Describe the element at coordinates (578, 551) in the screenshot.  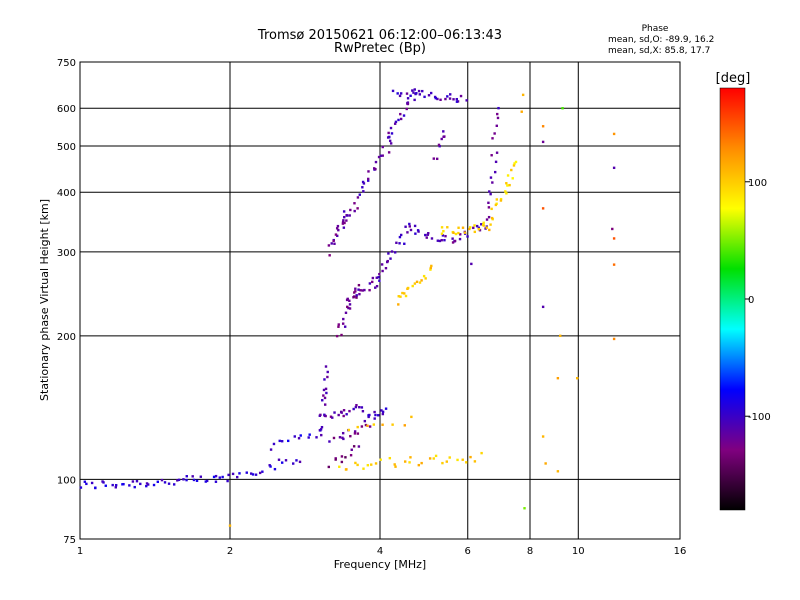
I see `x-tick-label: 10` at that location.